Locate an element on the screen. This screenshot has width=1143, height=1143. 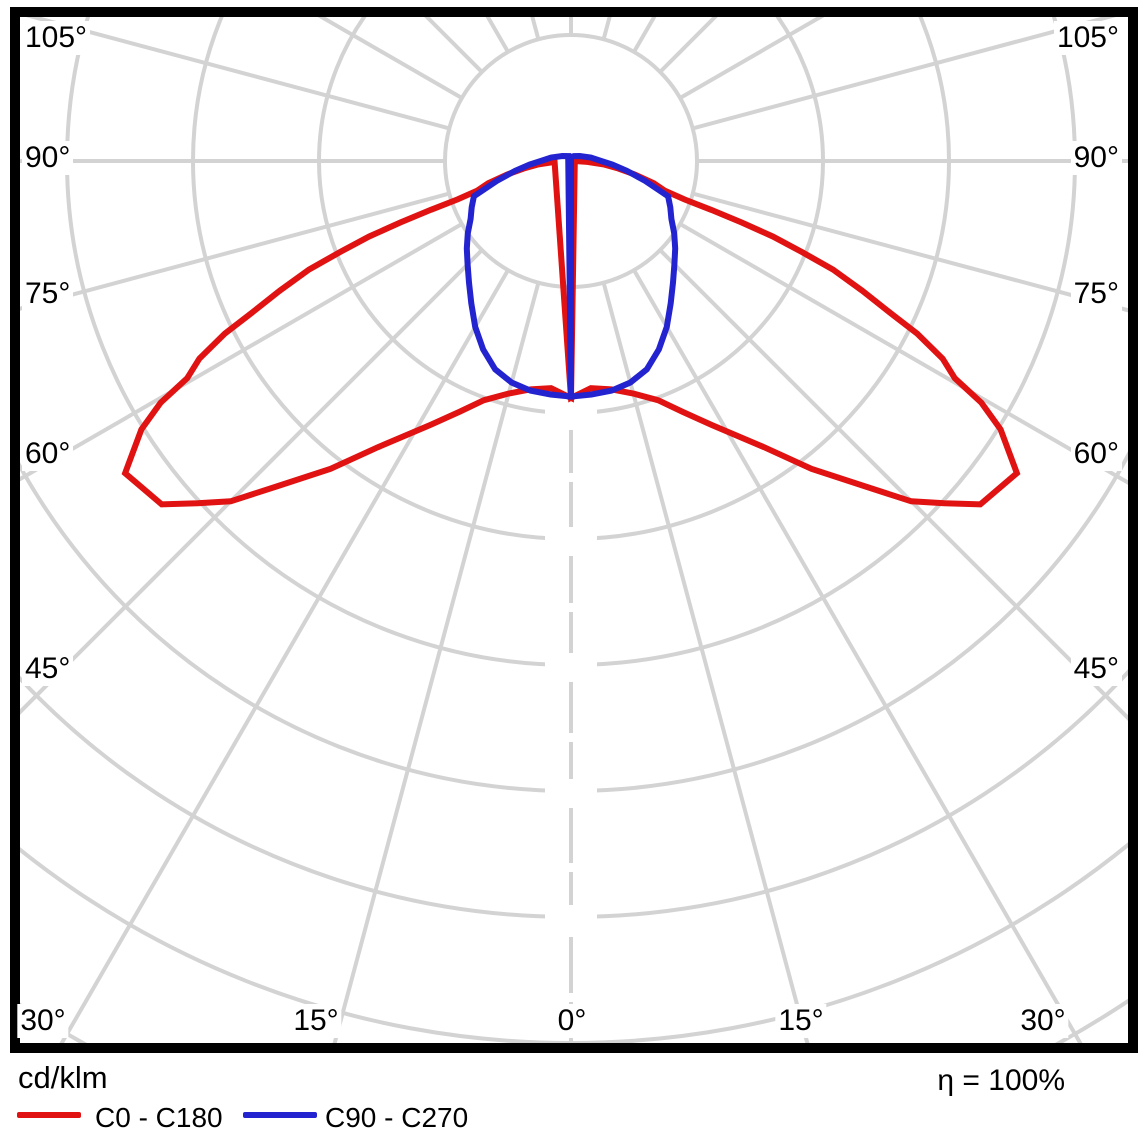
legend-swatch-c90-c270 is located at coordinates (280, 1115).